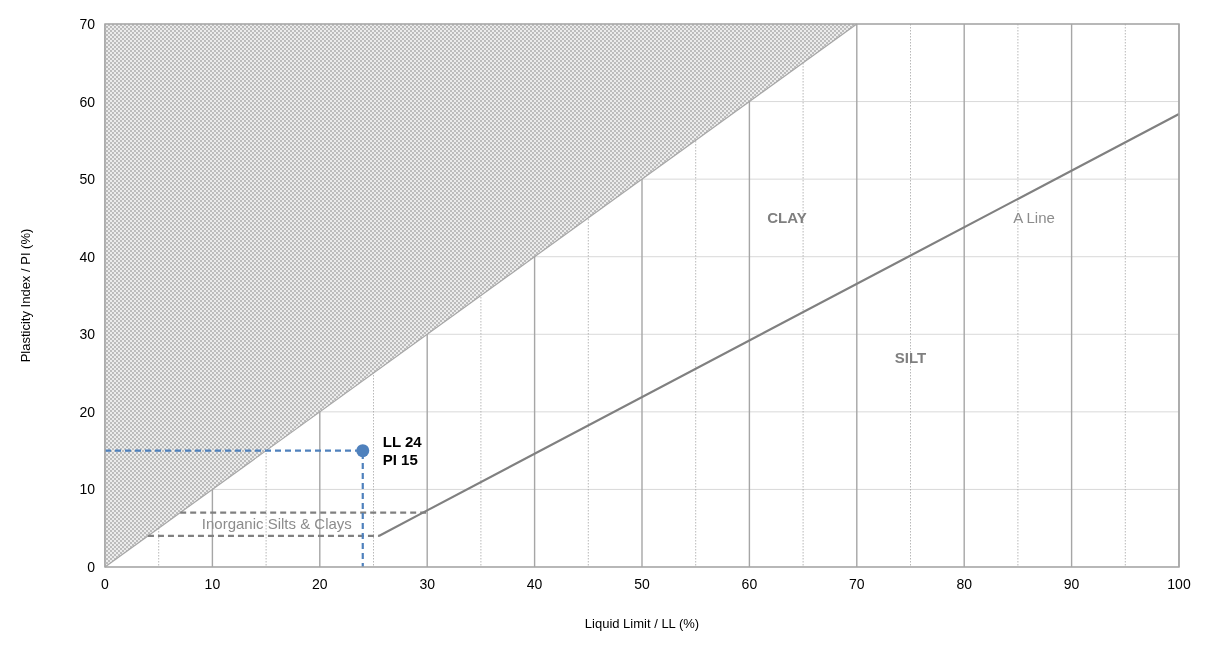 The image size is (1213, 650). Describe the element at coordinates (427, 584) in the screenshot. I see `x-tick-label: 30` at that location.